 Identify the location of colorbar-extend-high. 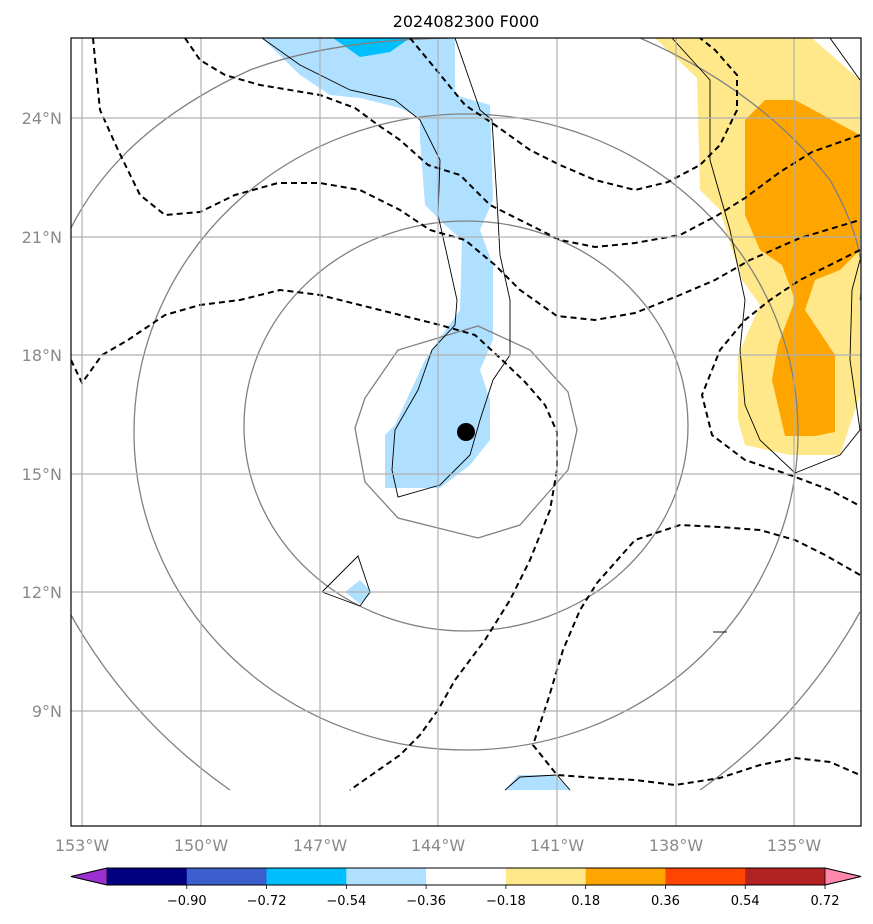
(843, 876).